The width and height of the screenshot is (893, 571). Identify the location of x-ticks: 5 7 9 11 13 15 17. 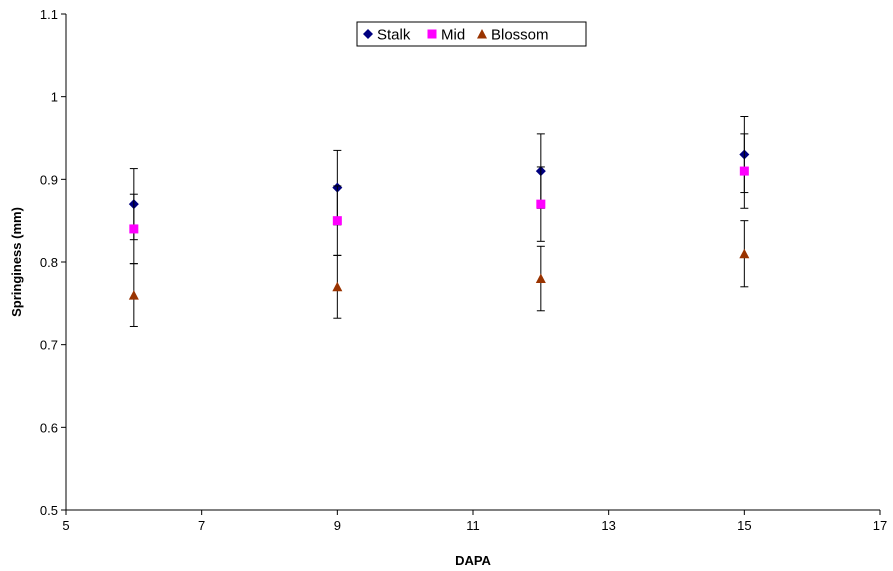
(474, 521).